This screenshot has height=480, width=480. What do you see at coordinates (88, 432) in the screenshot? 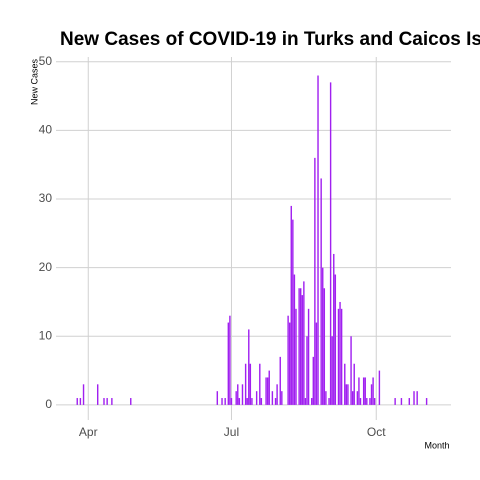
I see `x-tick-label: Apr` at bounding box center [88, 432].